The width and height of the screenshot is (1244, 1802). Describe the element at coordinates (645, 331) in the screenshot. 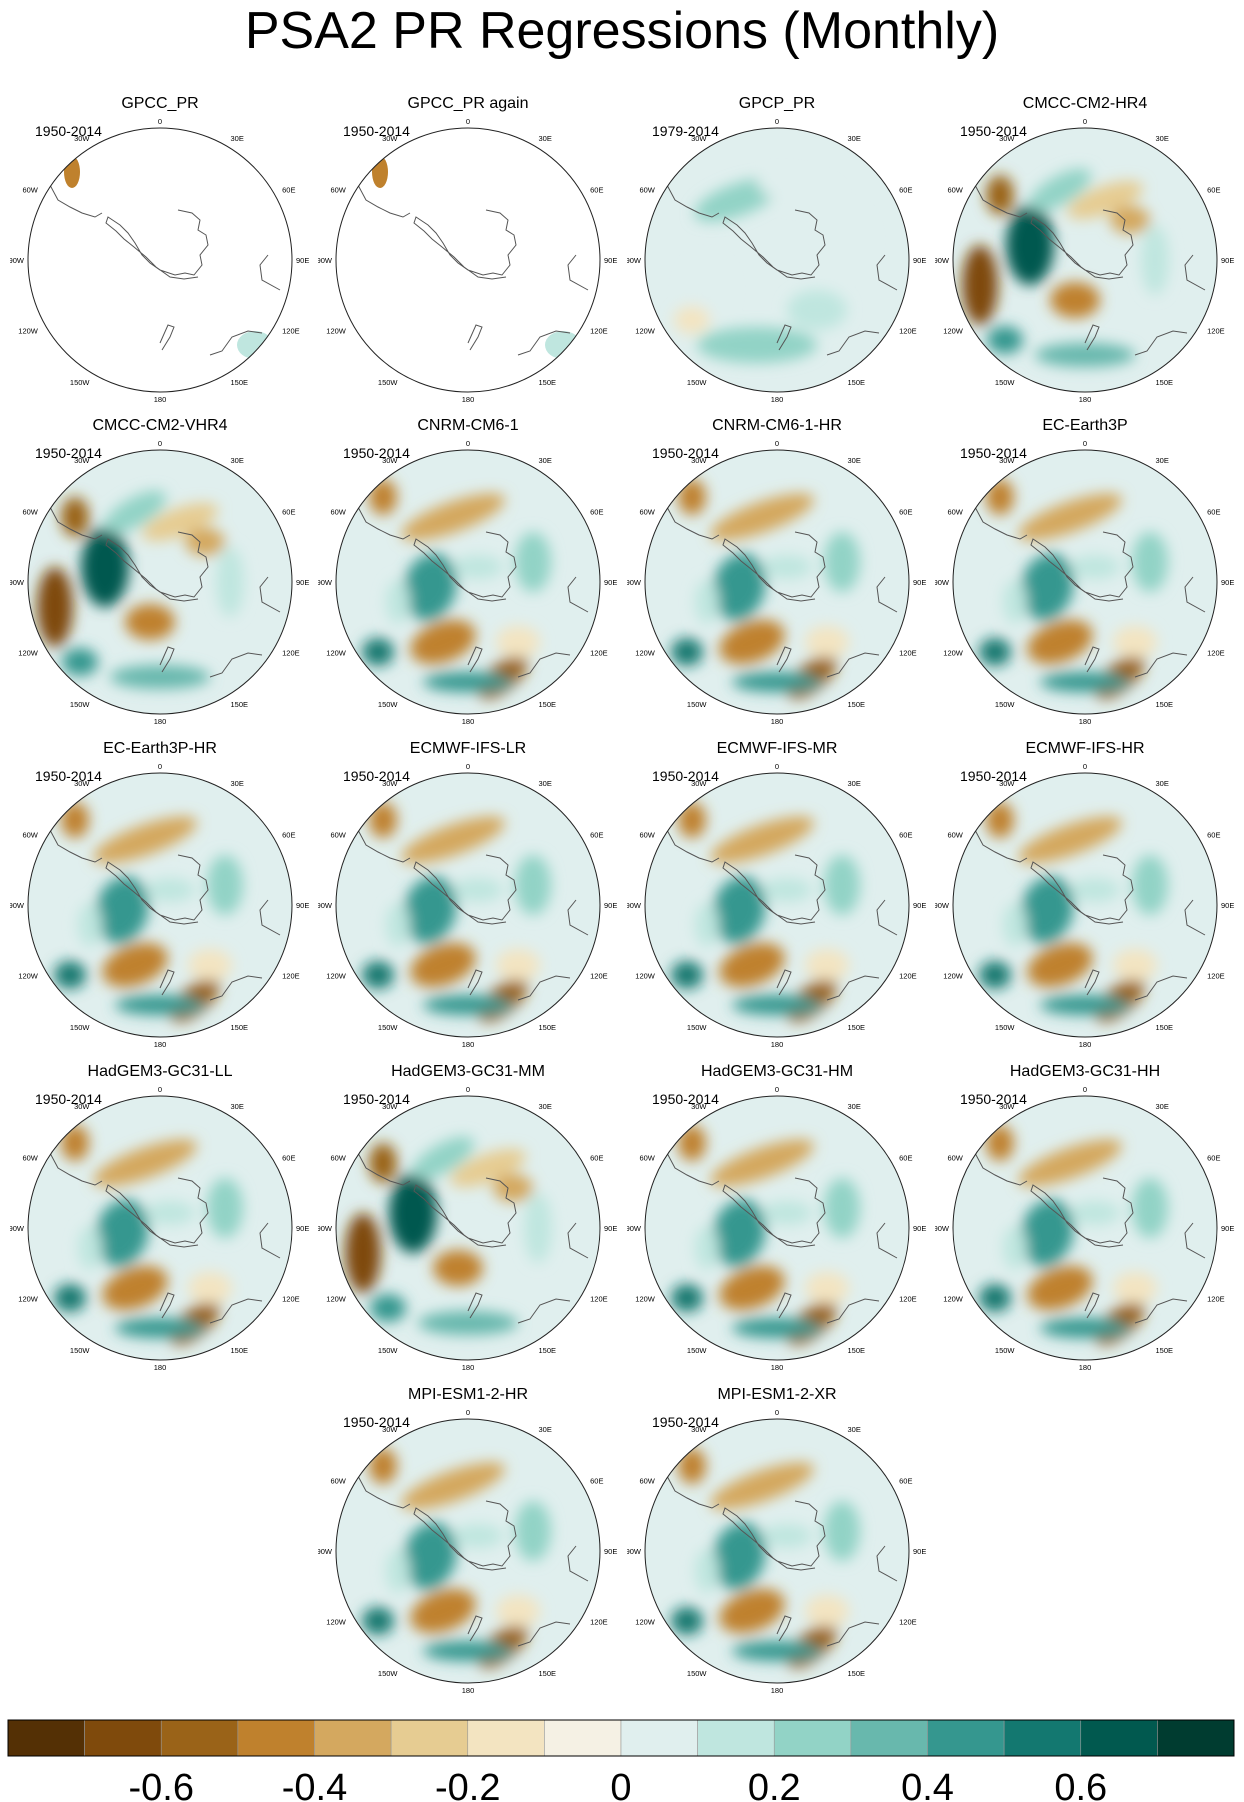

I see `lon-label: 120W` at that location.